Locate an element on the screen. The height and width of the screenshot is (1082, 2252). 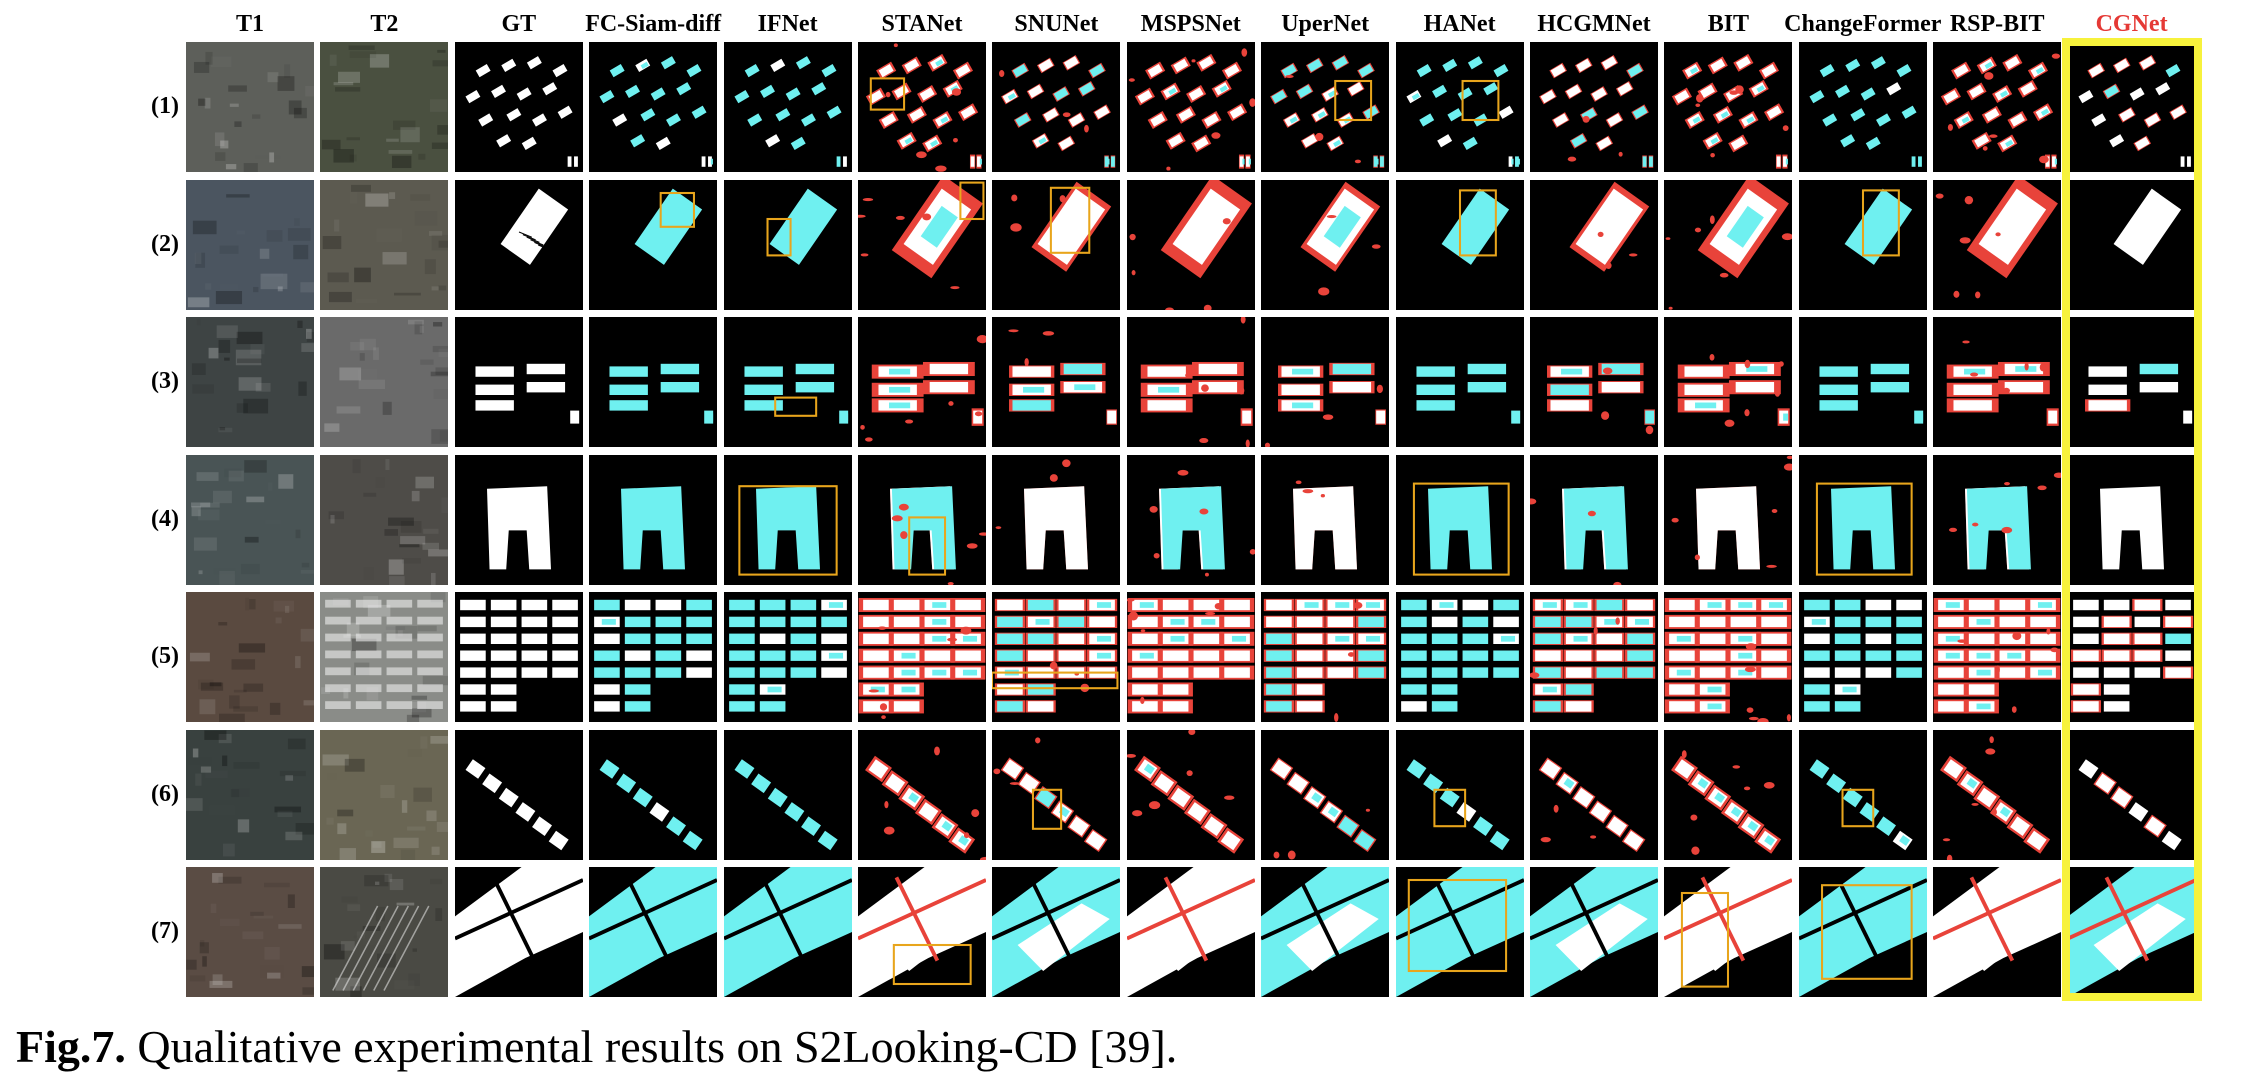
tile-row-3-changeformer is located at coordinates (1862, 382).